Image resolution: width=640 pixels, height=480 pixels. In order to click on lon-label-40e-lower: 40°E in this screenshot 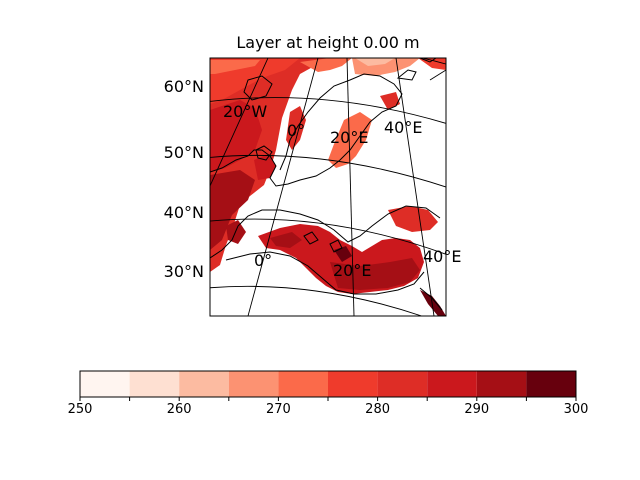, I will do `click(442, 256)`.